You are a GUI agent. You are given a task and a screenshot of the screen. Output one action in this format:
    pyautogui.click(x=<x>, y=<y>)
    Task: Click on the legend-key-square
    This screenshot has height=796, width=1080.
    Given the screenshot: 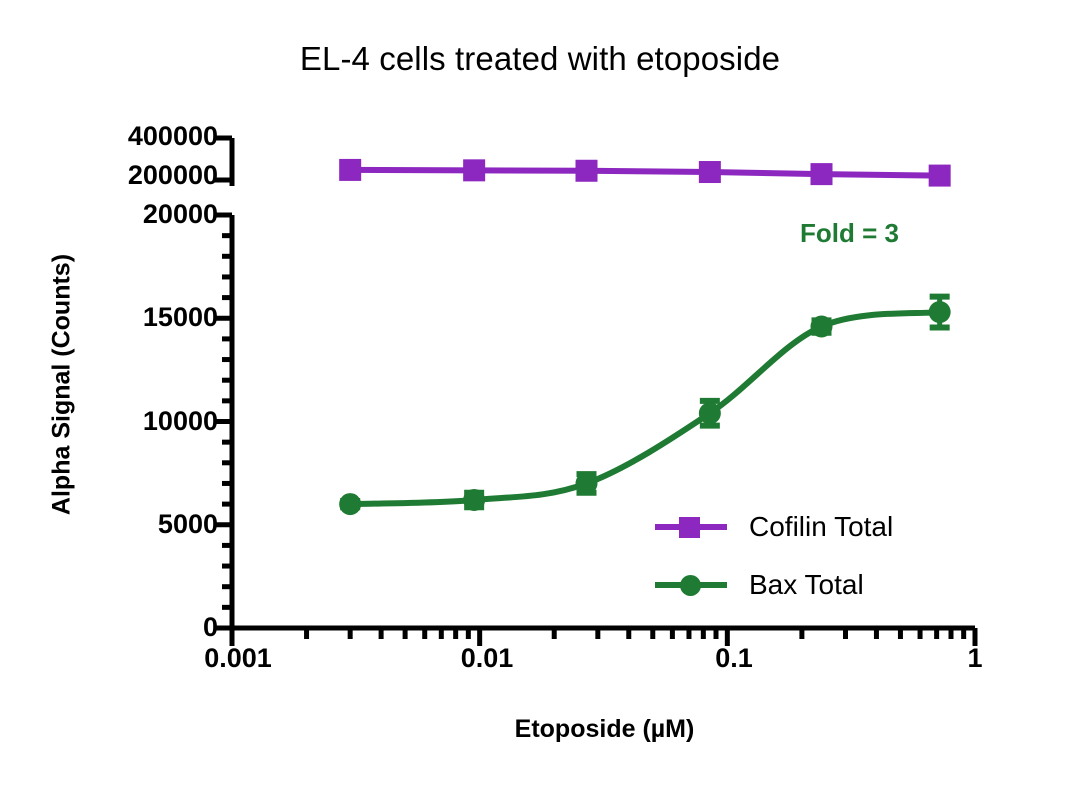 What is the action you would take?
    pyautogui.click(x=691, y=527)
    